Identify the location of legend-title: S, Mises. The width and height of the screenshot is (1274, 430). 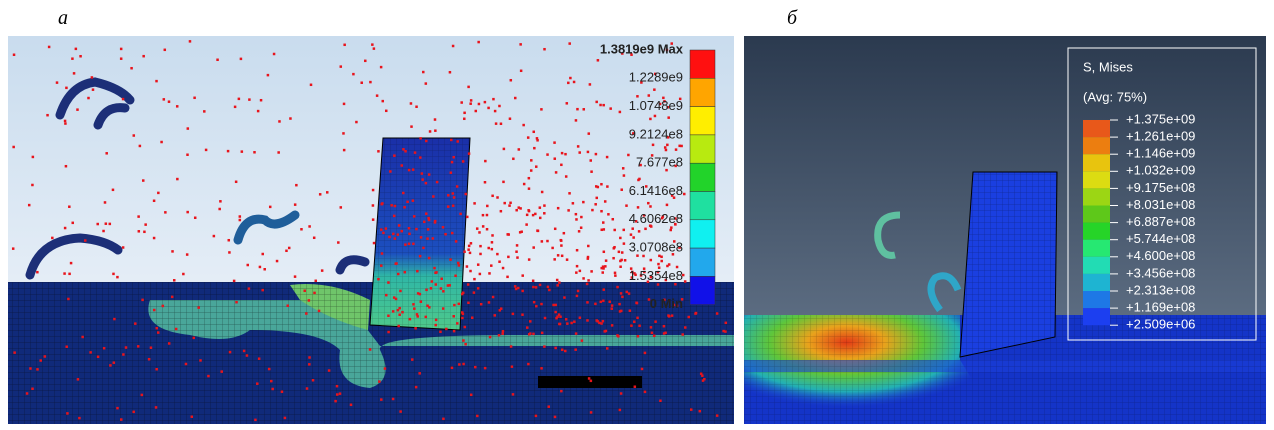
(1108, 66).